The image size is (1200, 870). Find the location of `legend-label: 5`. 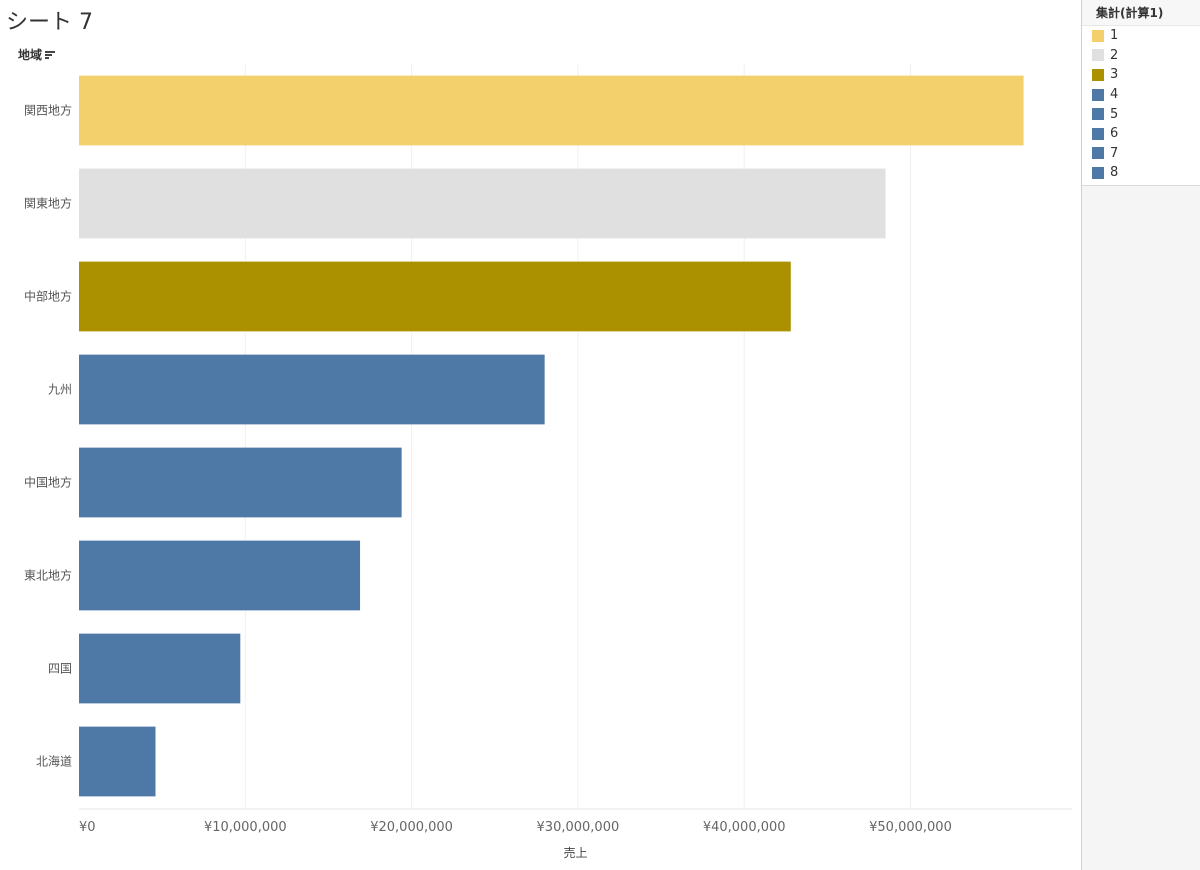

legend-label: 5 is located at coordinates (1114, 114).